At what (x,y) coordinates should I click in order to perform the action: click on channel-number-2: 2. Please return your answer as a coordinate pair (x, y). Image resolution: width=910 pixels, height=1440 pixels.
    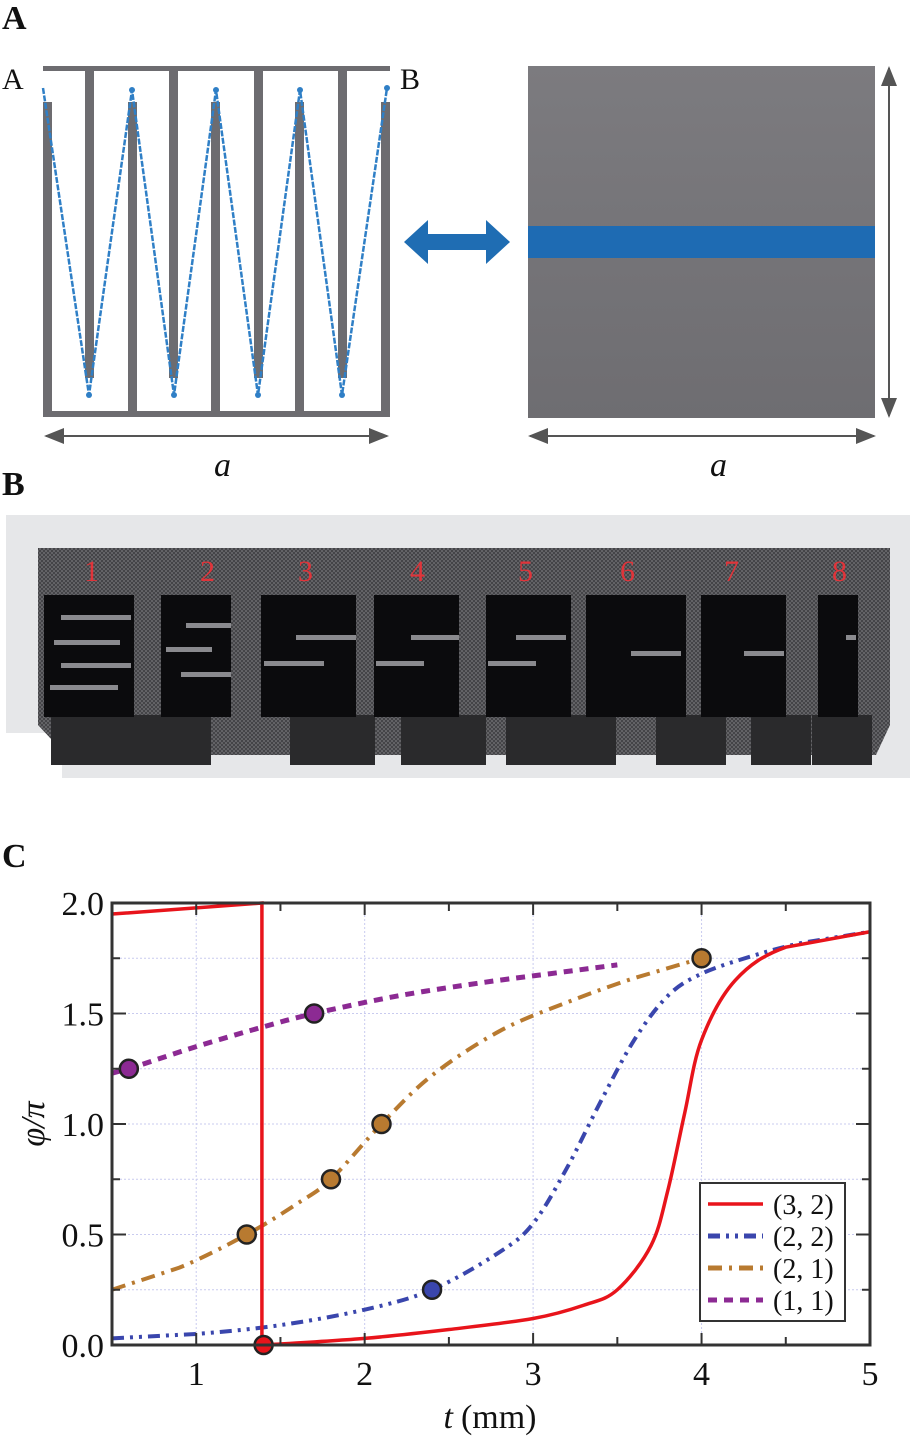
    Looking at the image, I should click on (207, 571).